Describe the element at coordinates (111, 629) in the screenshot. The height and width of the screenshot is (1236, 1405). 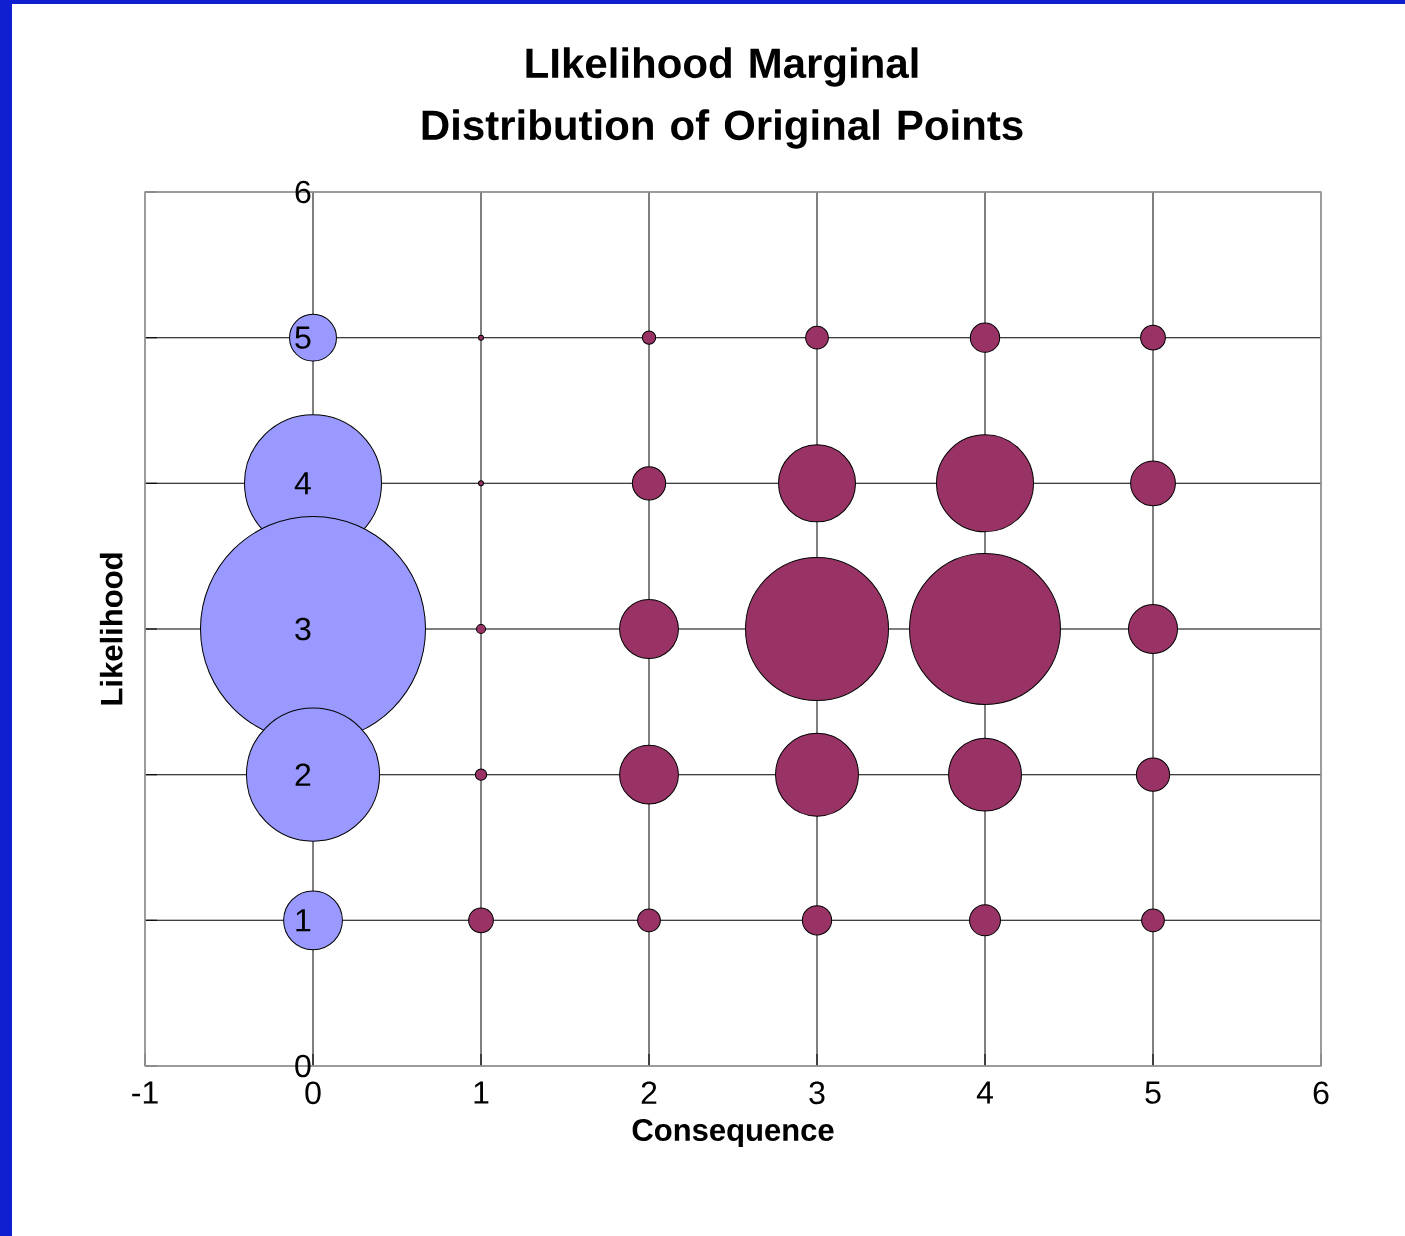
I see `y-axis-title: Likelihood` at that location.